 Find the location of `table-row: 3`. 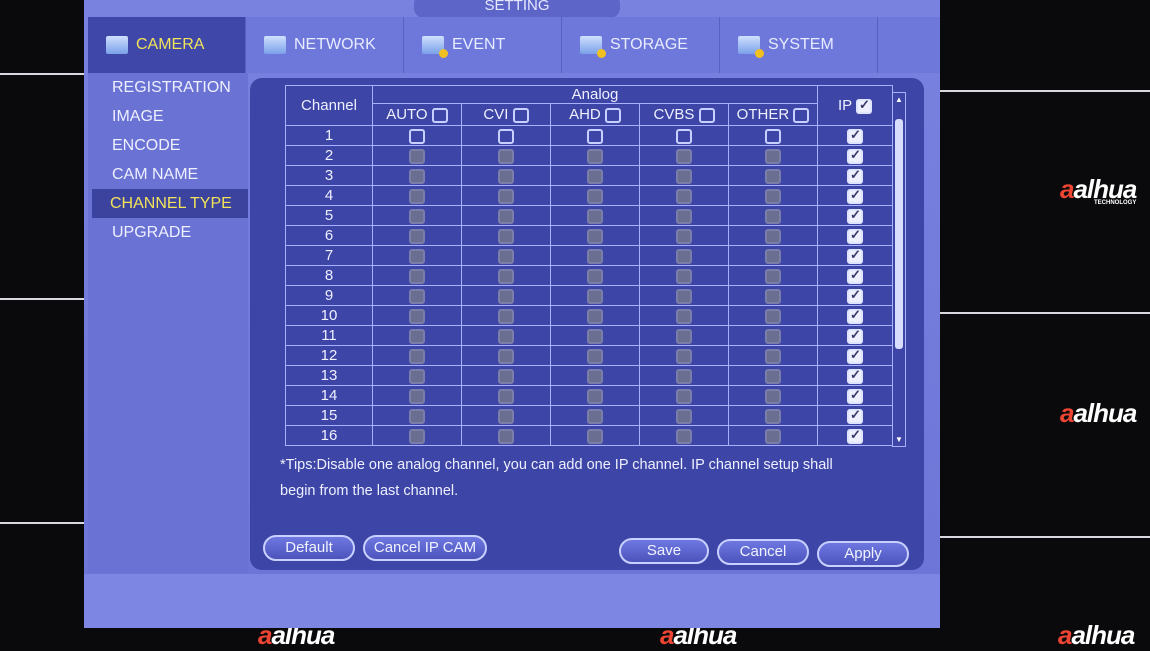

table-row: 3 is located at coordinates (589, 175).